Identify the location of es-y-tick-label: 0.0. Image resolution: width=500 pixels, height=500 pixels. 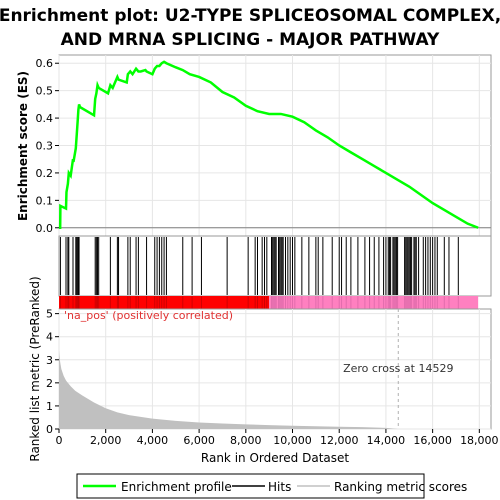
(45, 228).